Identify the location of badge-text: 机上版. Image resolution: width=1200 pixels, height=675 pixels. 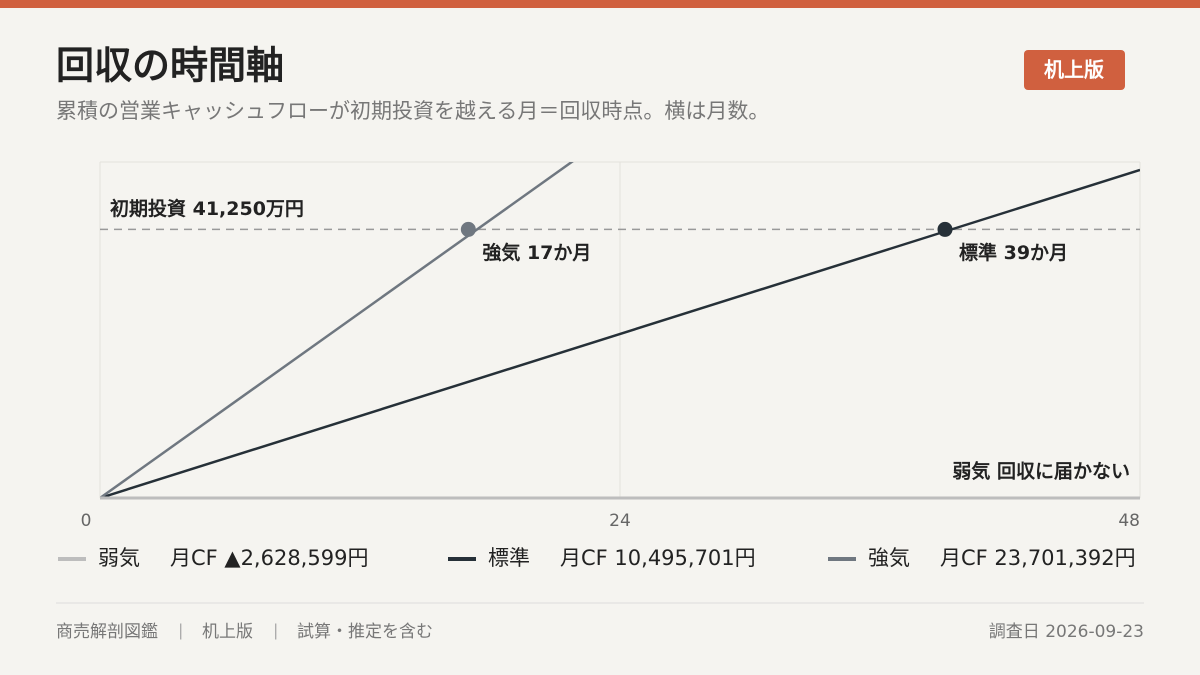
(1074, 70).